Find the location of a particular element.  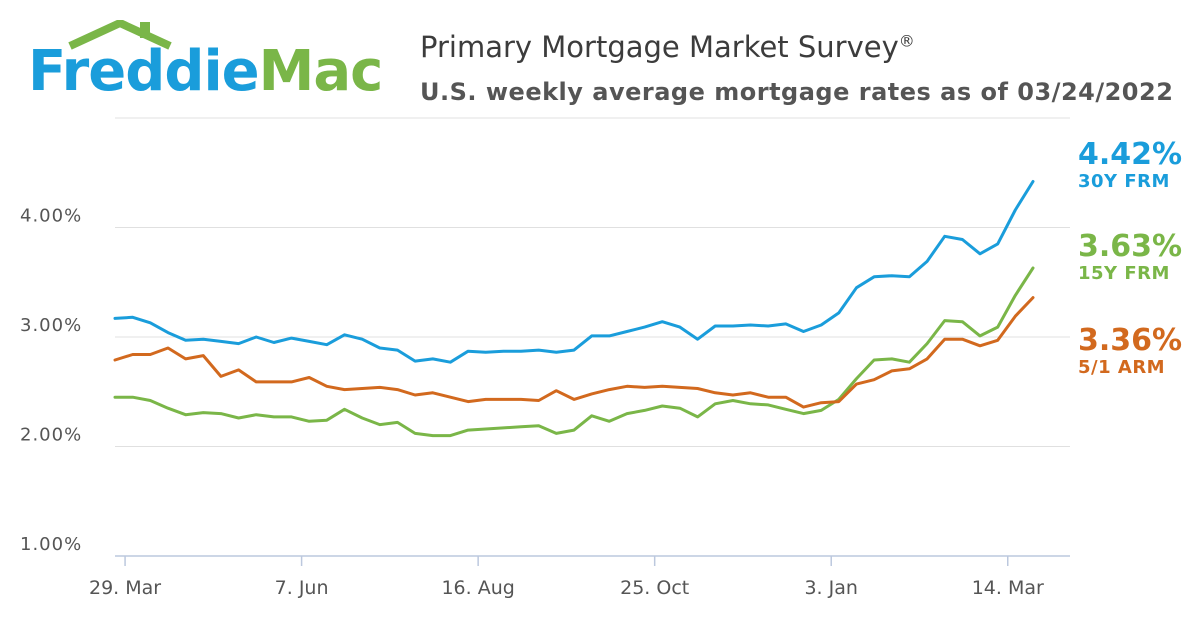

y-tick-label: 1.00% is located at coordinates (51, 544).